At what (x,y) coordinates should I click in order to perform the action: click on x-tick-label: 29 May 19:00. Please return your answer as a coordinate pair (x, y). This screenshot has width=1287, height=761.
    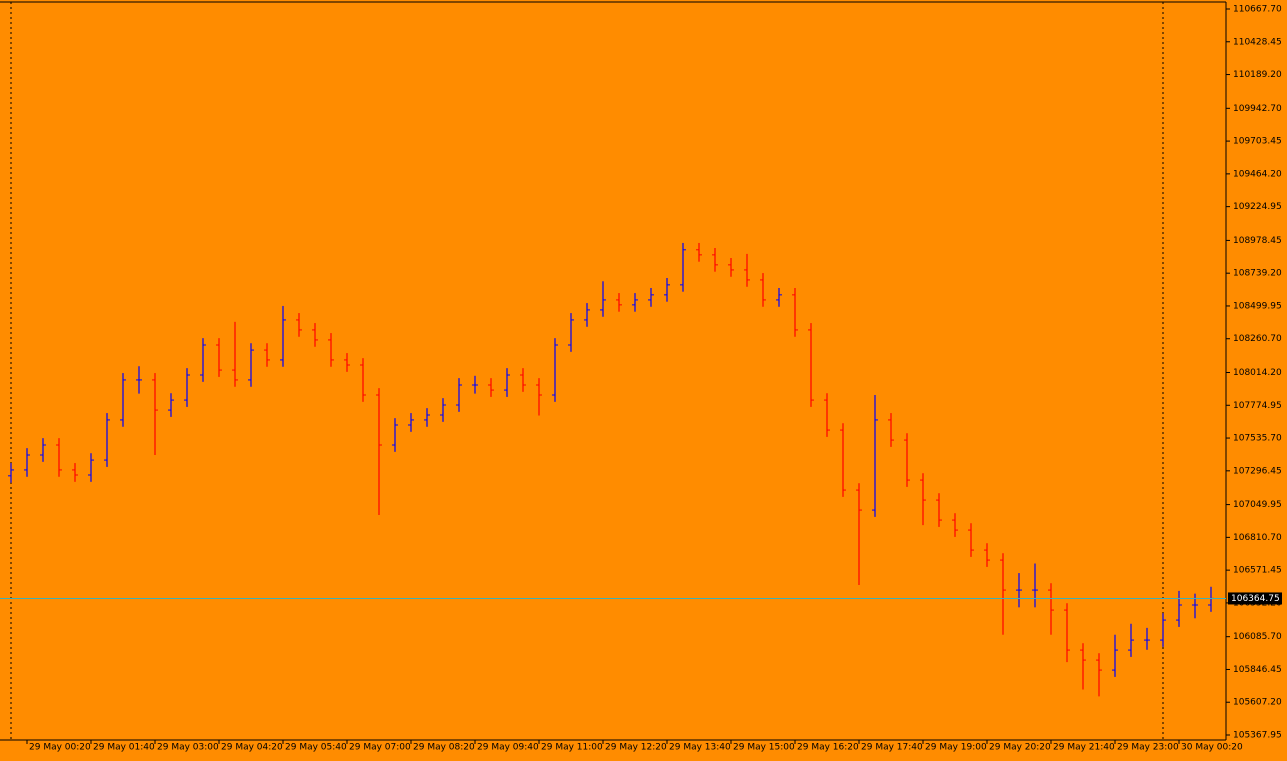
    Looking at the image, I should click on (956, 748).